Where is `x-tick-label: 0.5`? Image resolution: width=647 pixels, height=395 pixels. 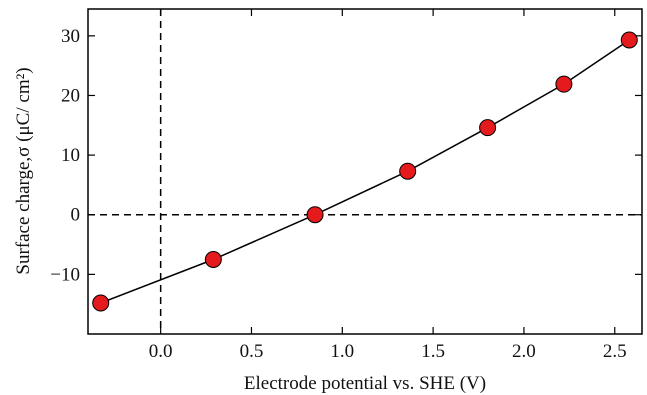 x-tick-label: 0.5 is located at coordinates (252, 351).